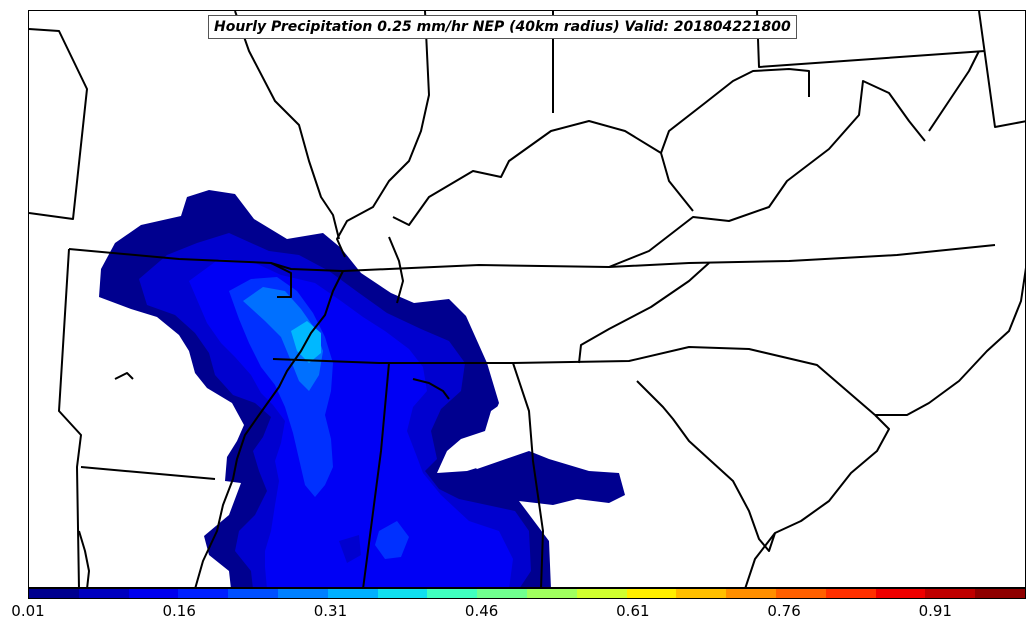 The image size is (1036, 633). Describe the element at coordinates (350, 549) in the screenshot. I see `precip-level-2-patch` at that location.